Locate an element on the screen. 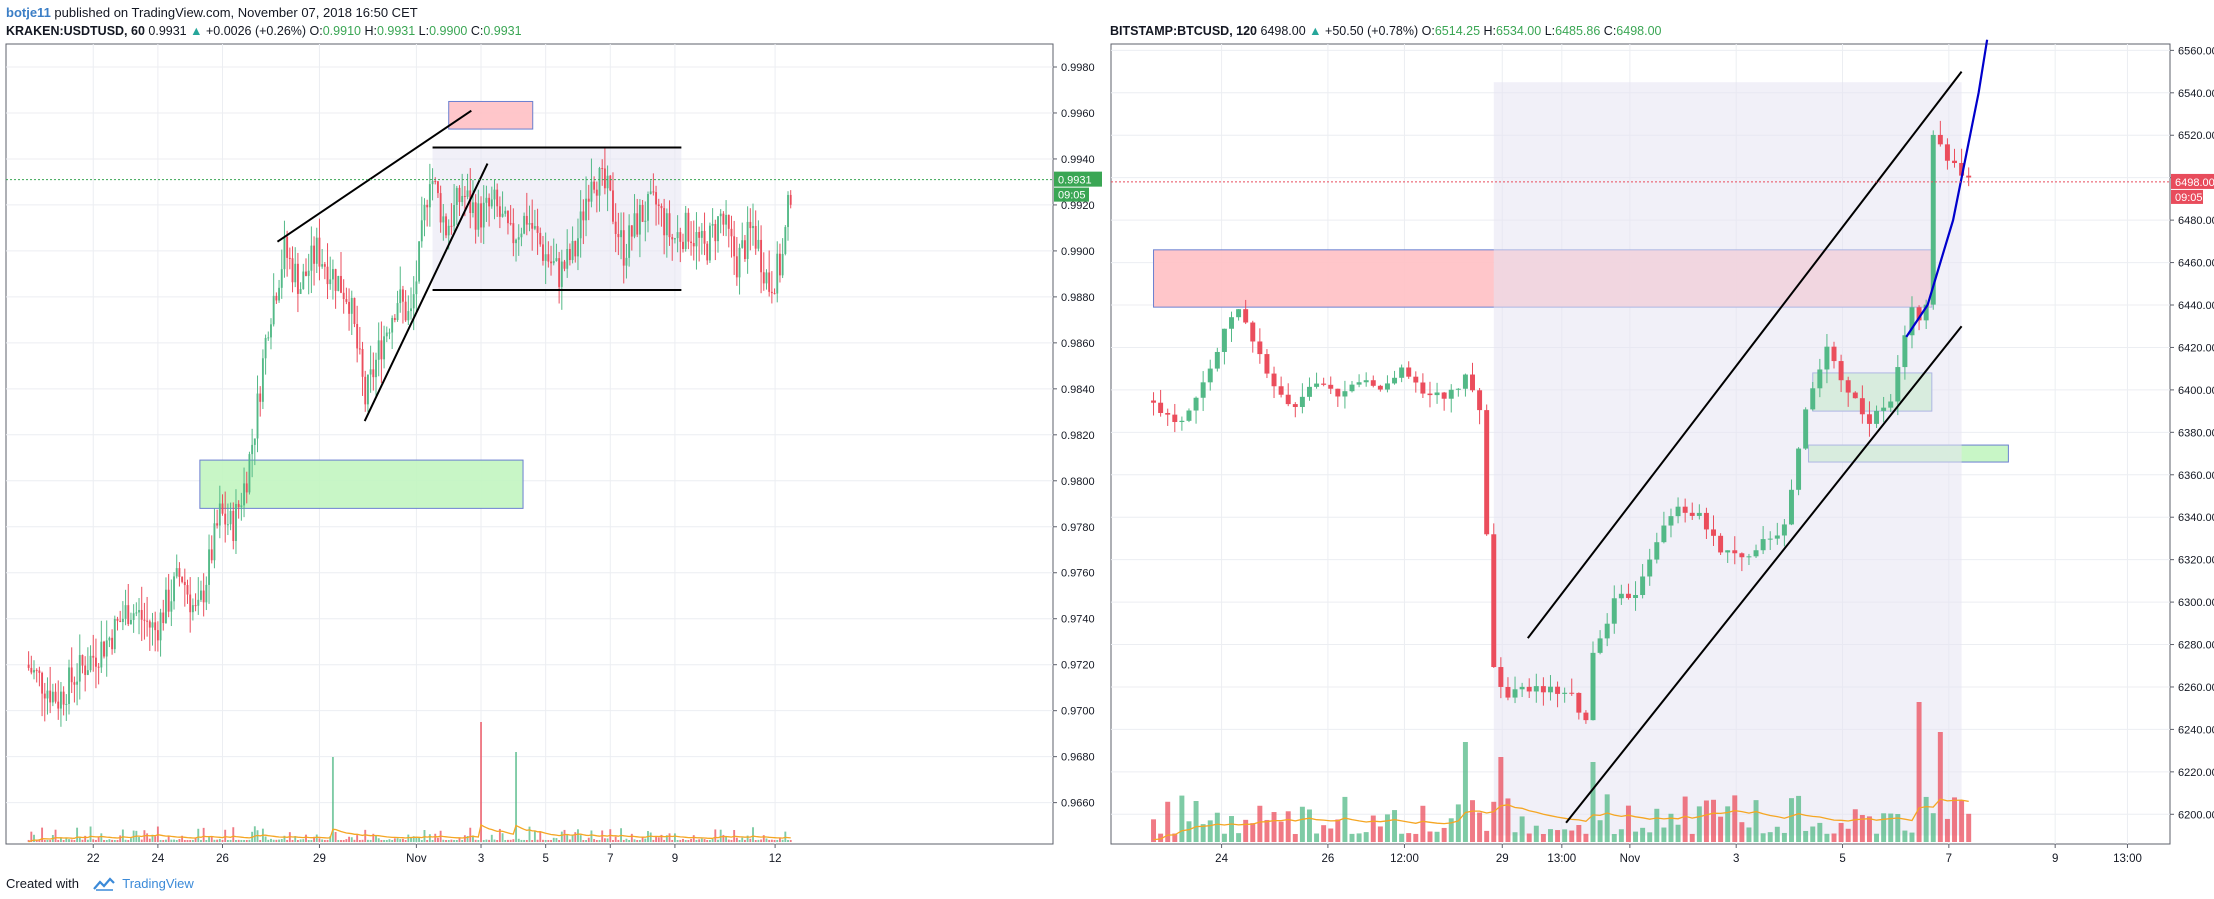 This screenshot has width=2214, height=899. usdt-x-tick-label: 29 is located at coordinates (319, 859).